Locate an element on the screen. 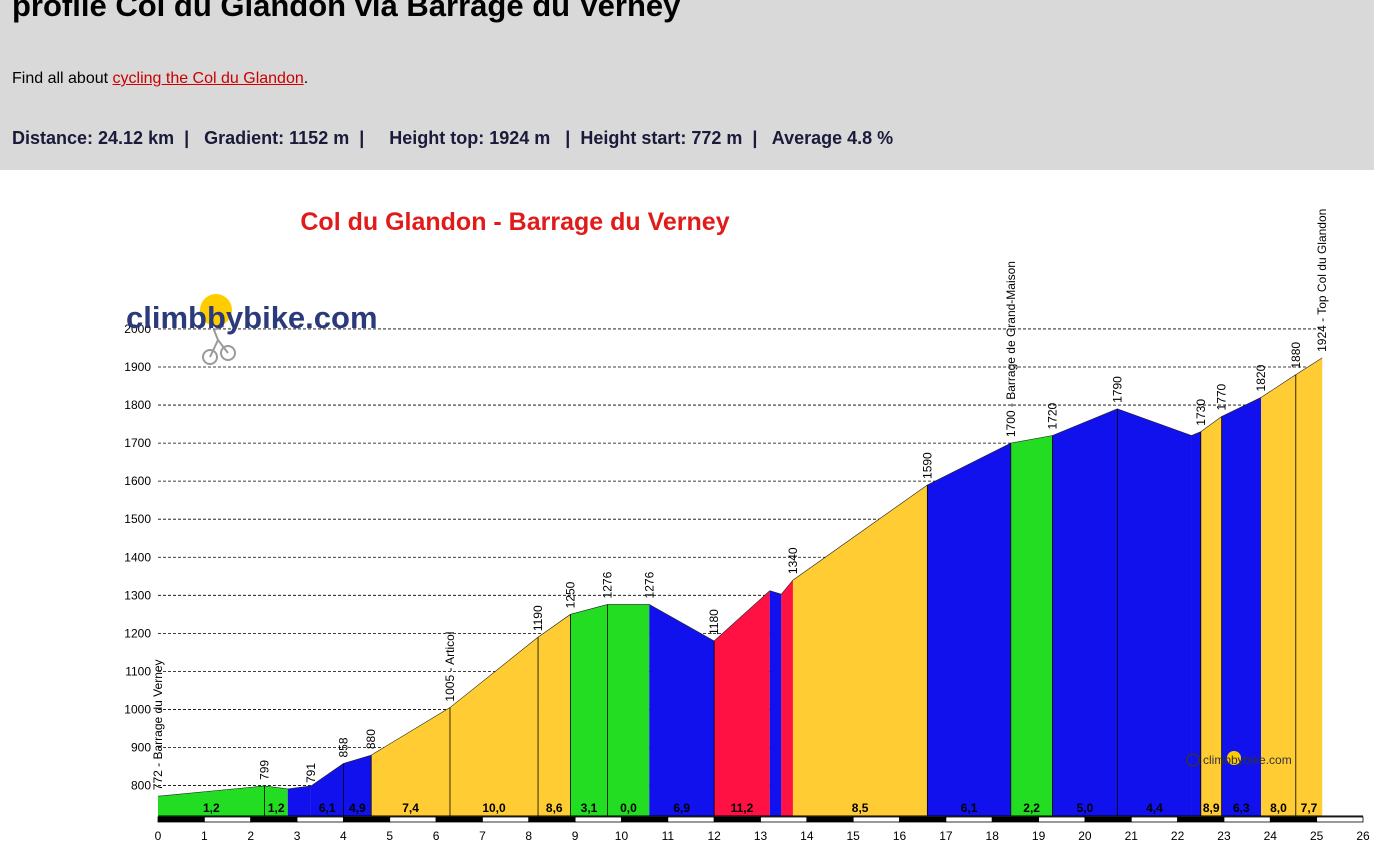  x-tick-label: 18 is located at coordinates (993, 836).